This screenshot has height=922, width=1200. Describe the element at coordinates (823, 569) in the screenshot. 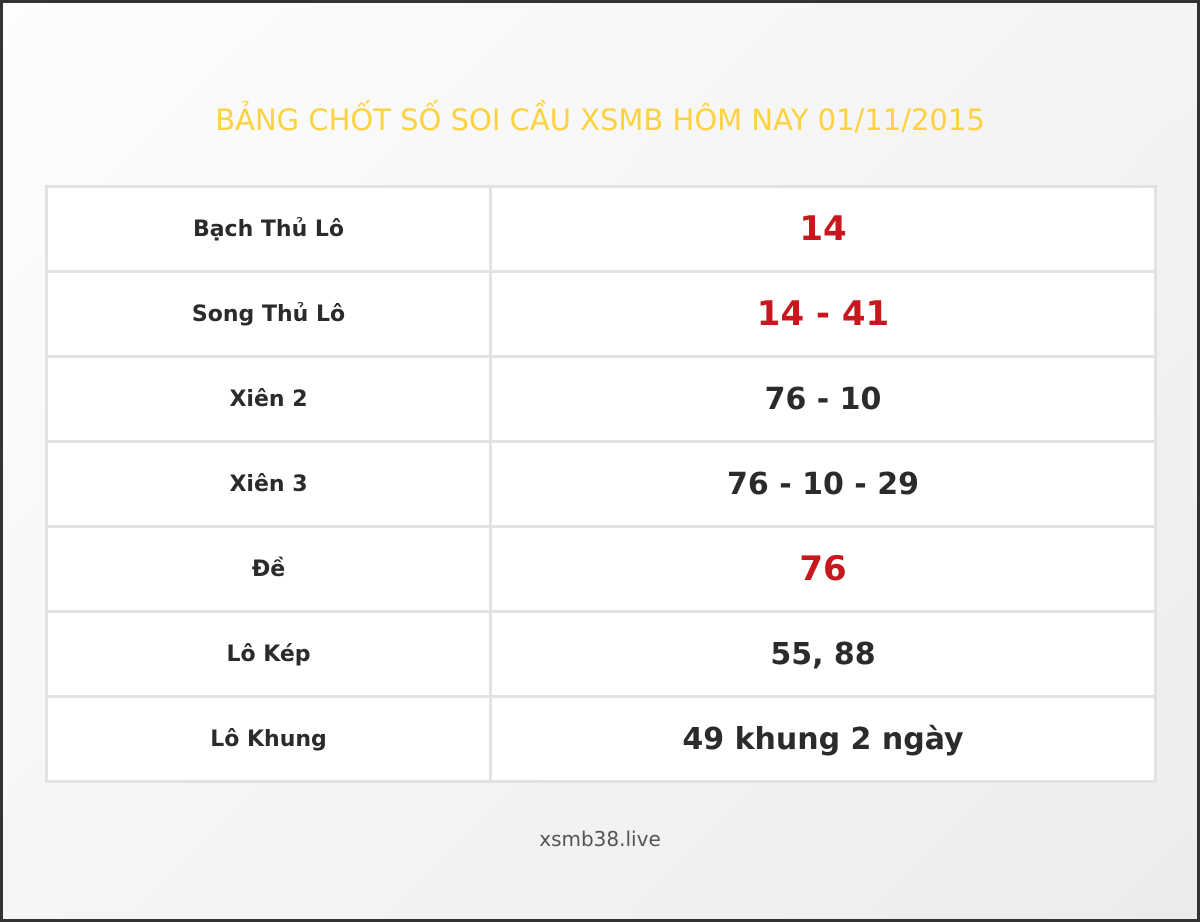

I see `row-value: 76` at that location.